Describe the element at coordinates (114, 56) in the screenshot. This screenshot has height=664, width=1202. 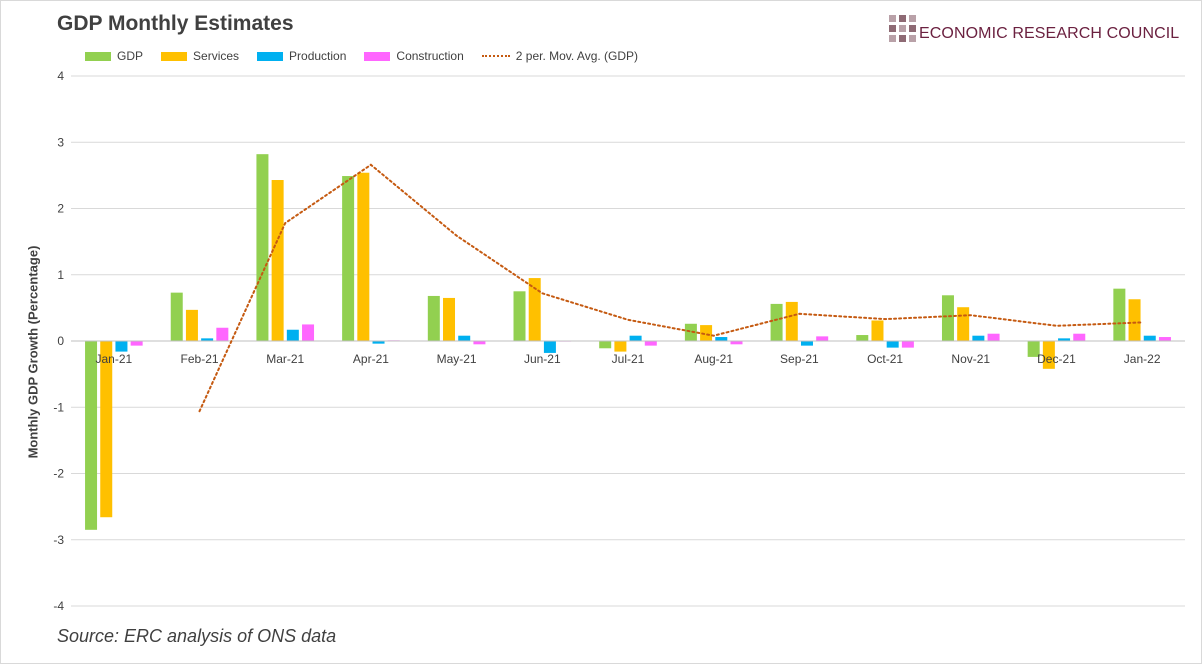
I see `legend-item-gdp: GDP` at that location.